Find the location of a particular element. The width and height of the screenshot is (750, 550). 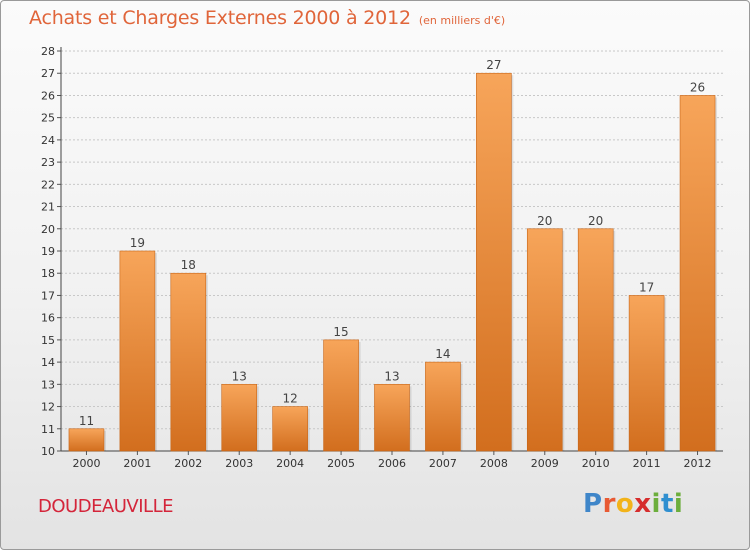

y-tick-label: 24 is located at coordinates (48, 140).